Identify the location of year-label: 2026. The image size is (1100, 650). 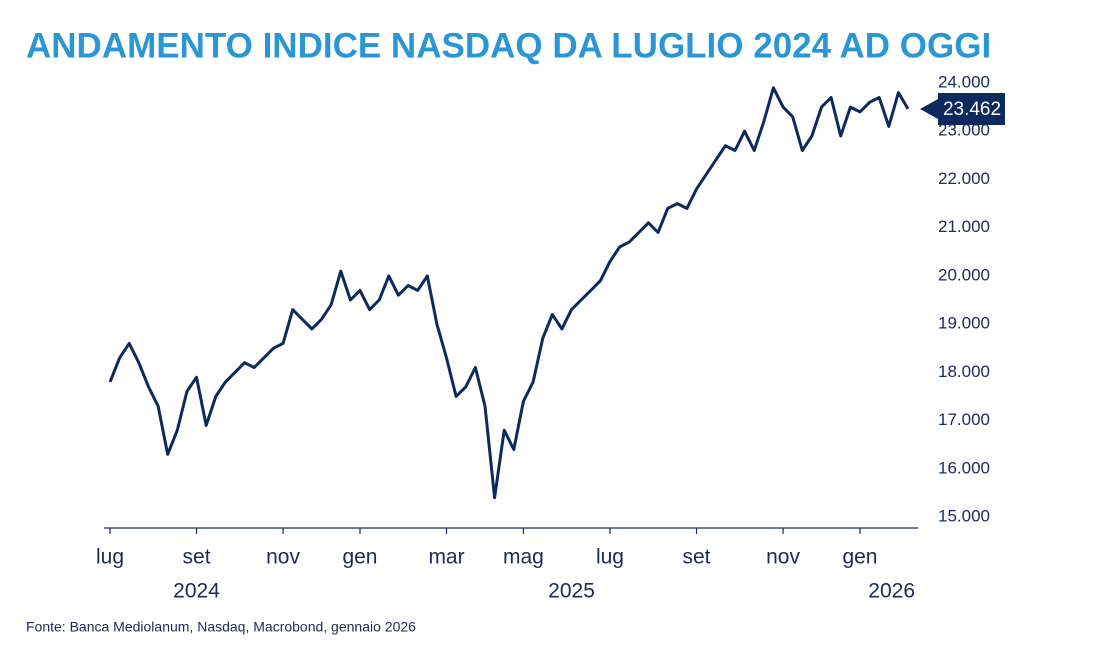
(891, 591).